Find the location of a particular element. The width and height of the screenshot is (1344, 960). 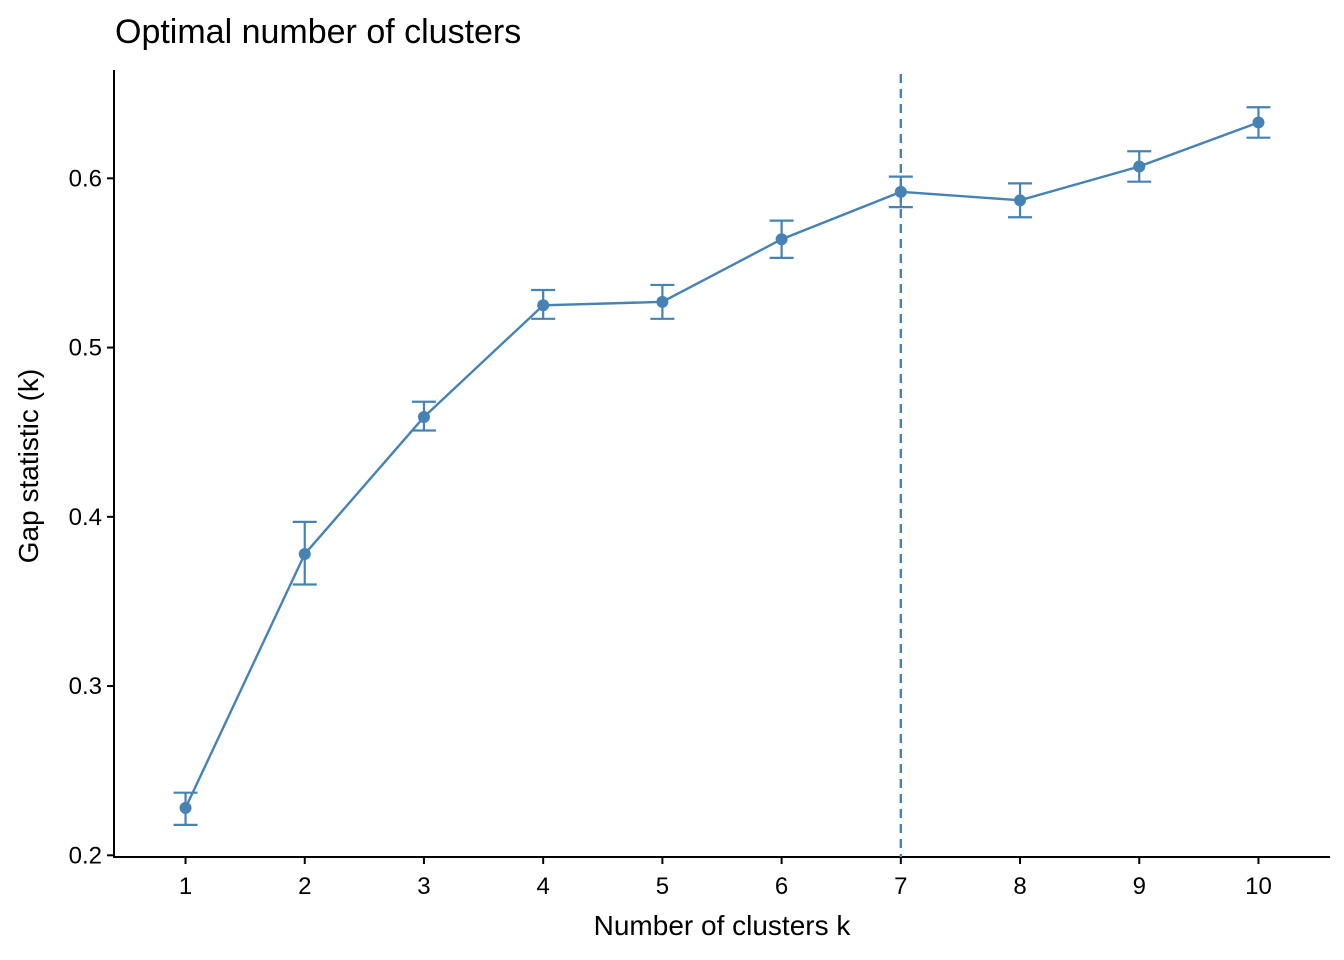

x-tick-label: 6 is located at coordinates (781, 886).